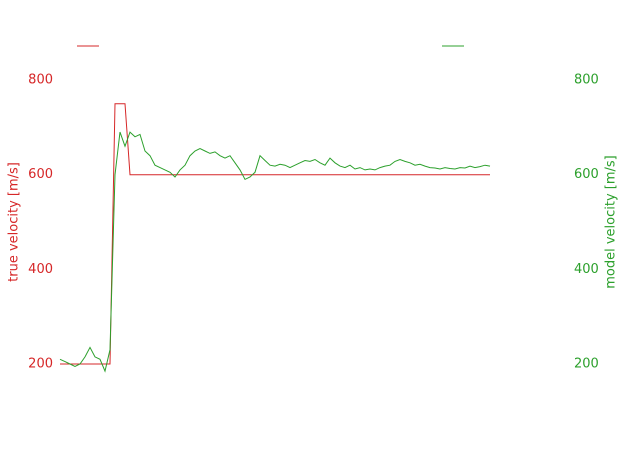 This screenshot has height=467, width=627. What do you see at coordinates (40, 364) in the screenshot?
I see `y-tick-label: 200` at bounding box center [40, 364].